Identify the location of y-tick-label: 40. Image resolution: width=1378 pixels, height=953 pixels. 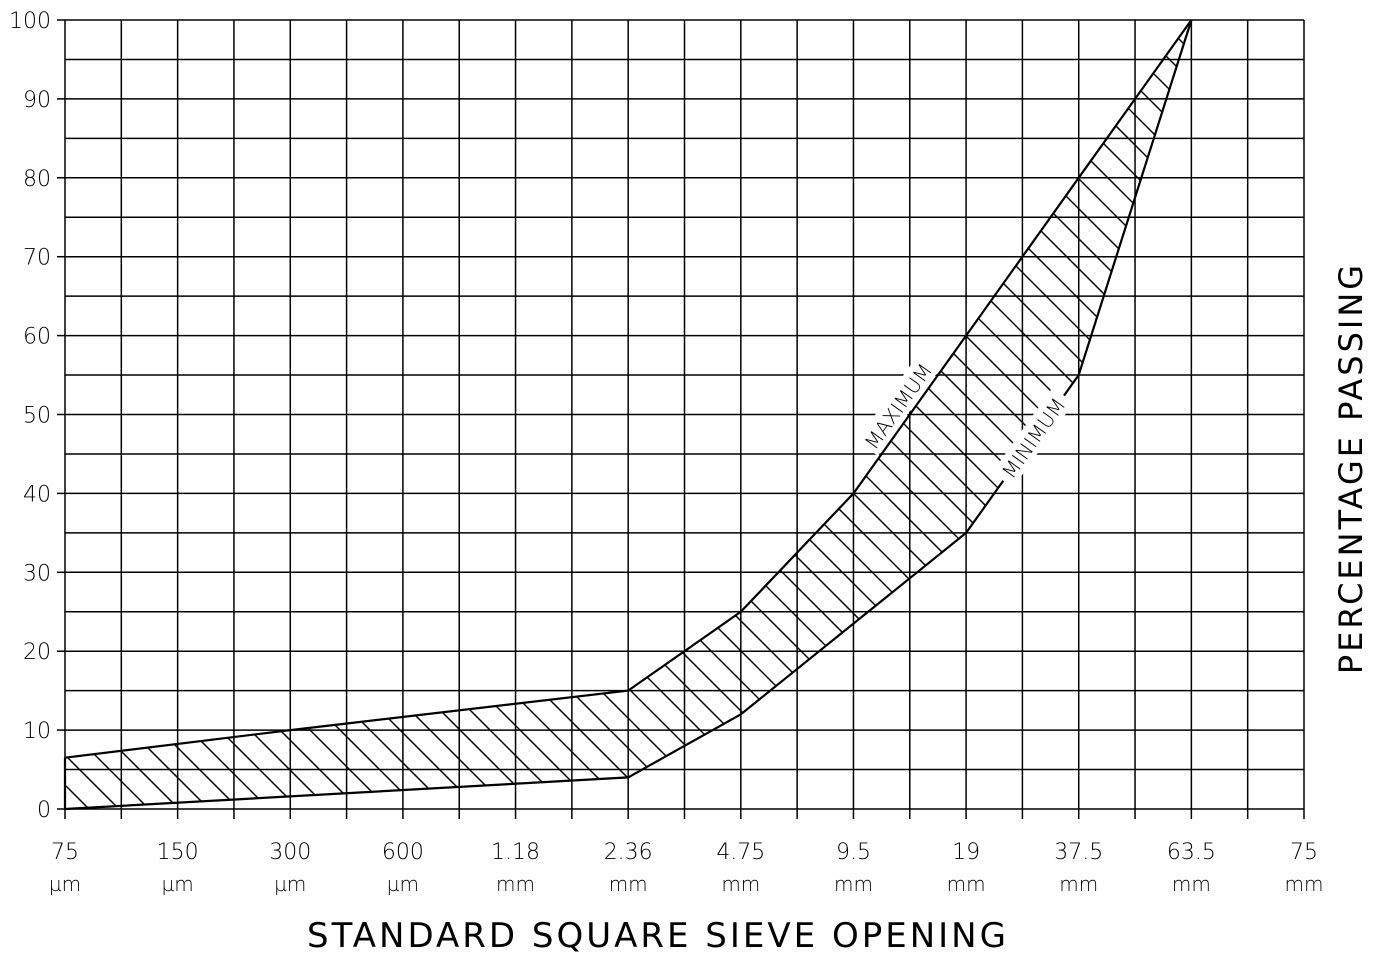
(37, 494).